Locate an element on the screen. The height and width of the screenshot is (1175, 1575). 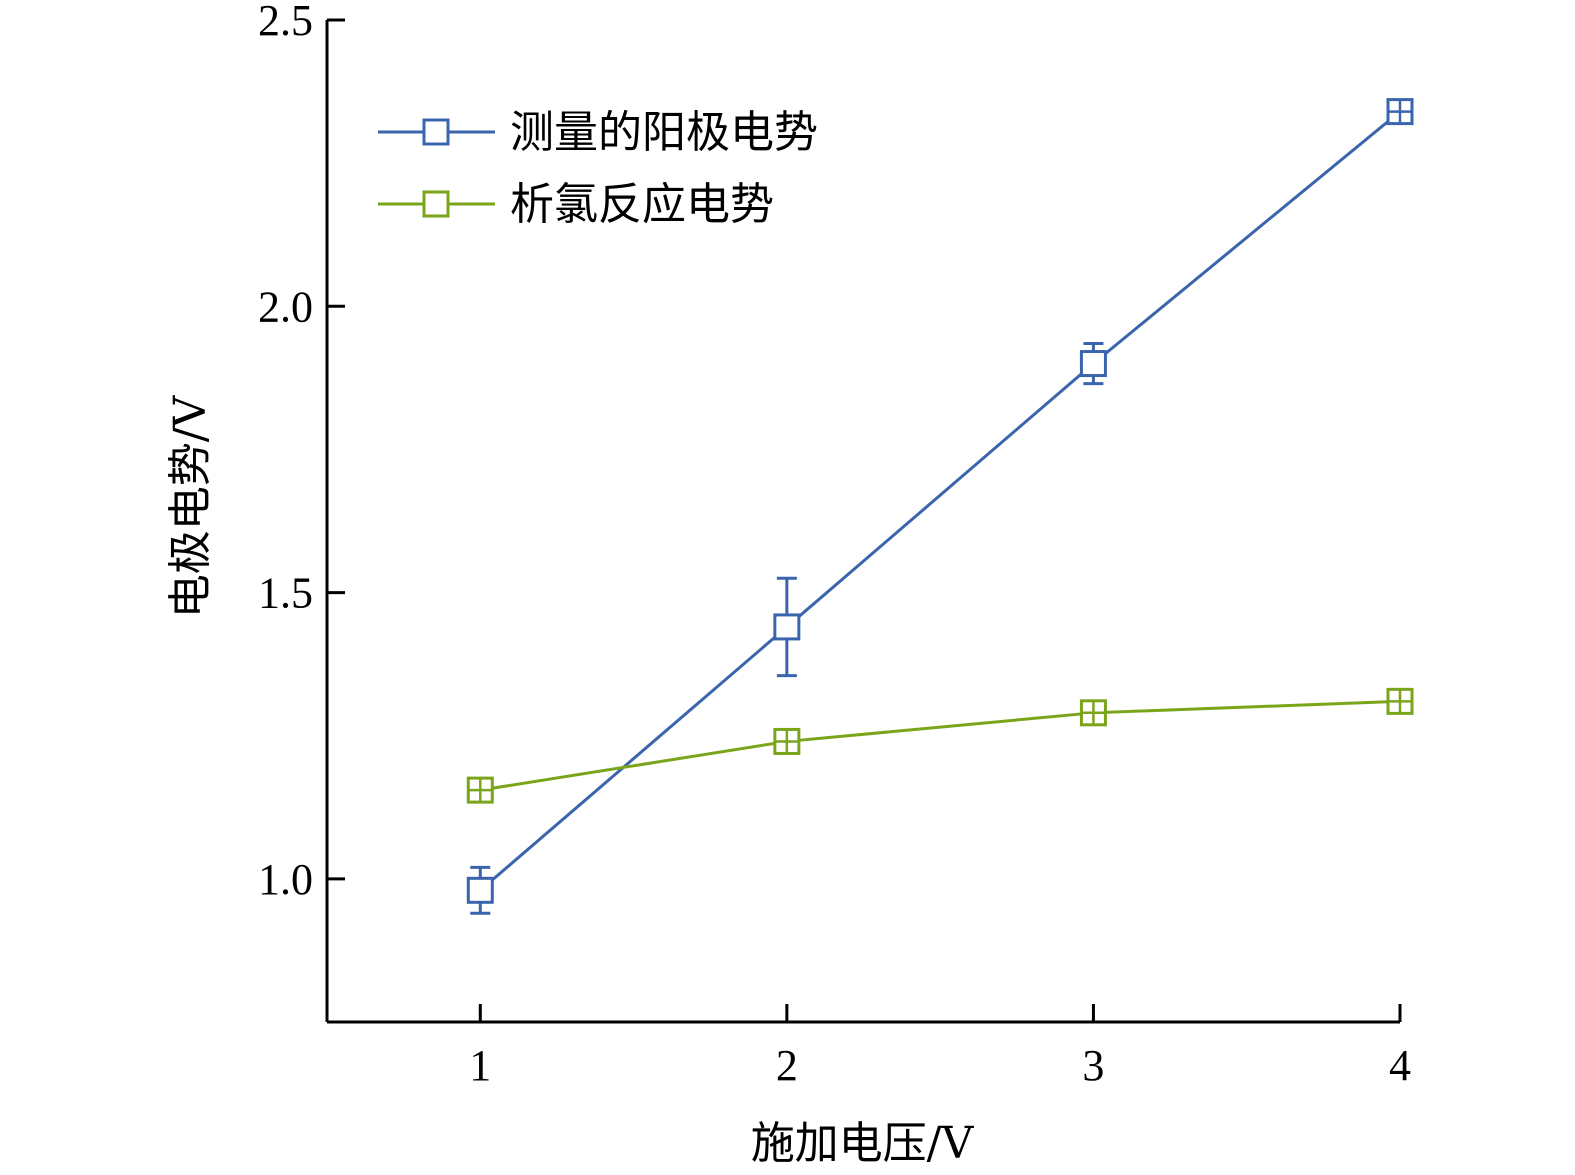
y-tick-label: 1.5 is located at coordinates (285, 593).